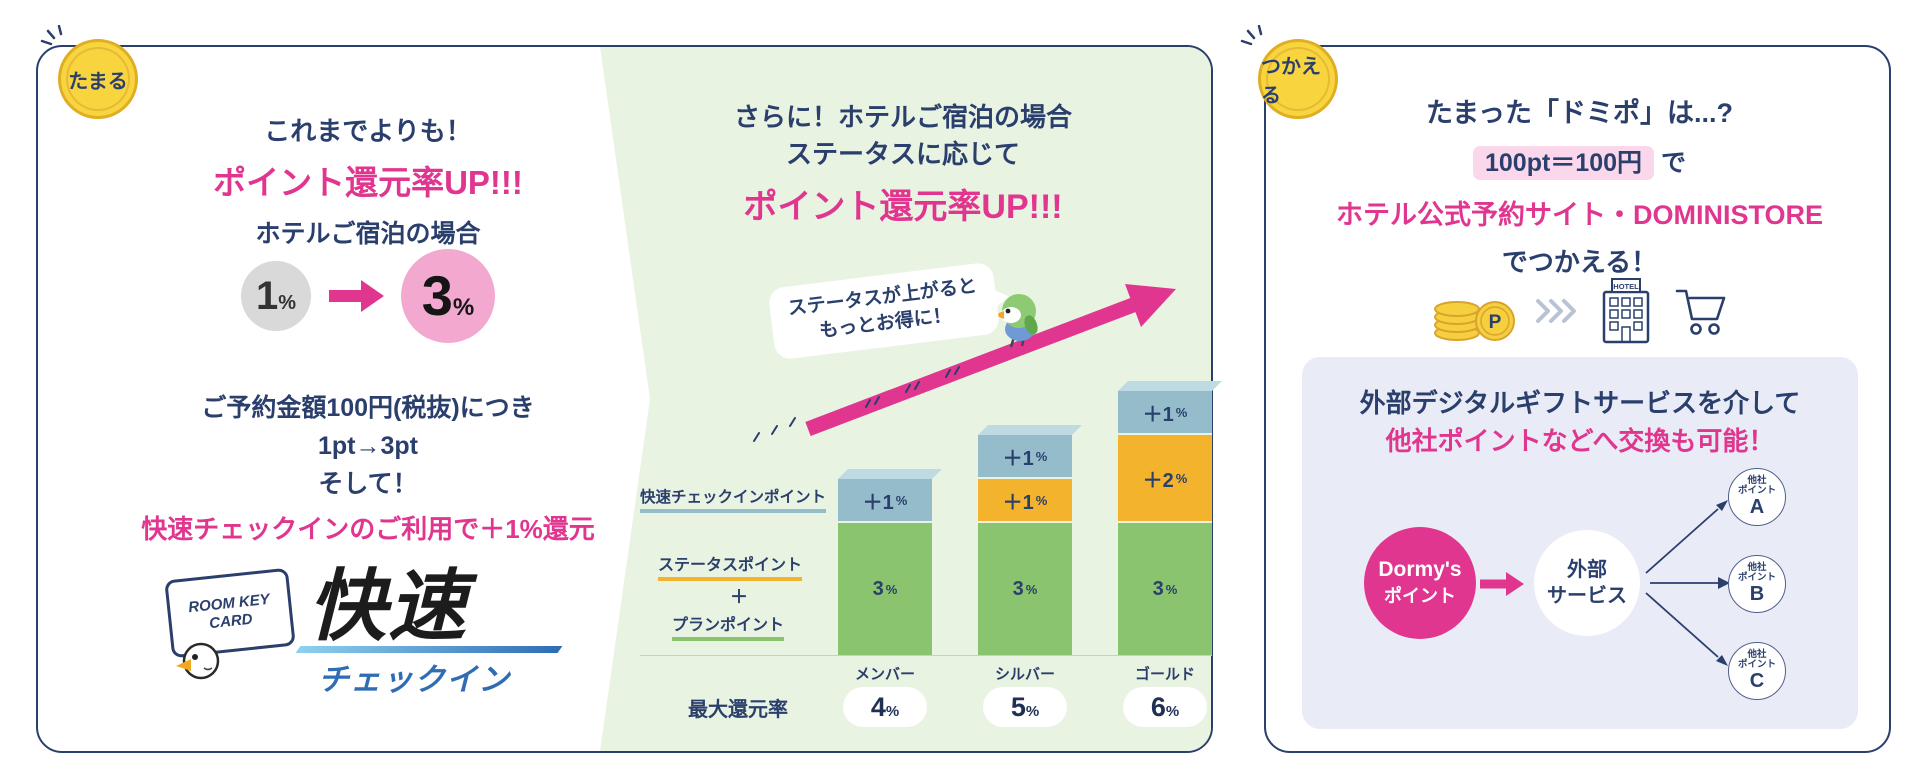  I want to click on rate-change-row: 1% 3%, so click(368, 296).